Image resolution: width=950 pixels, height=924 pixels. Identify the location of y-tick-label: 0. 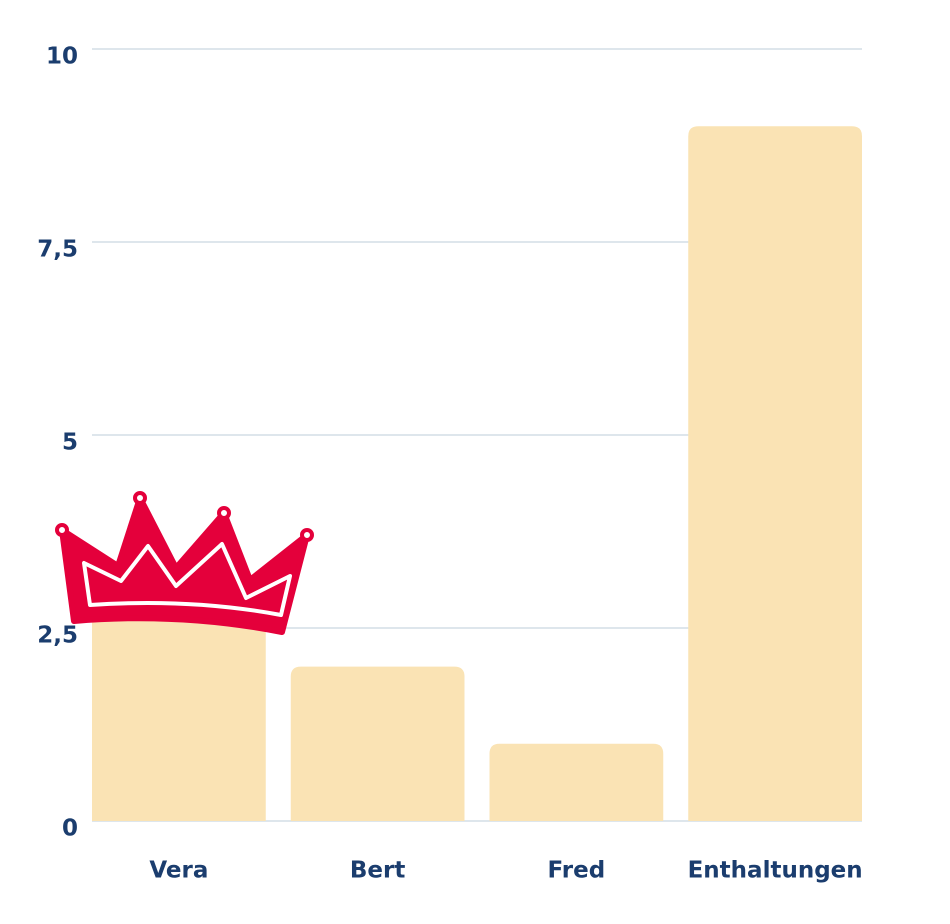
(70, 829).